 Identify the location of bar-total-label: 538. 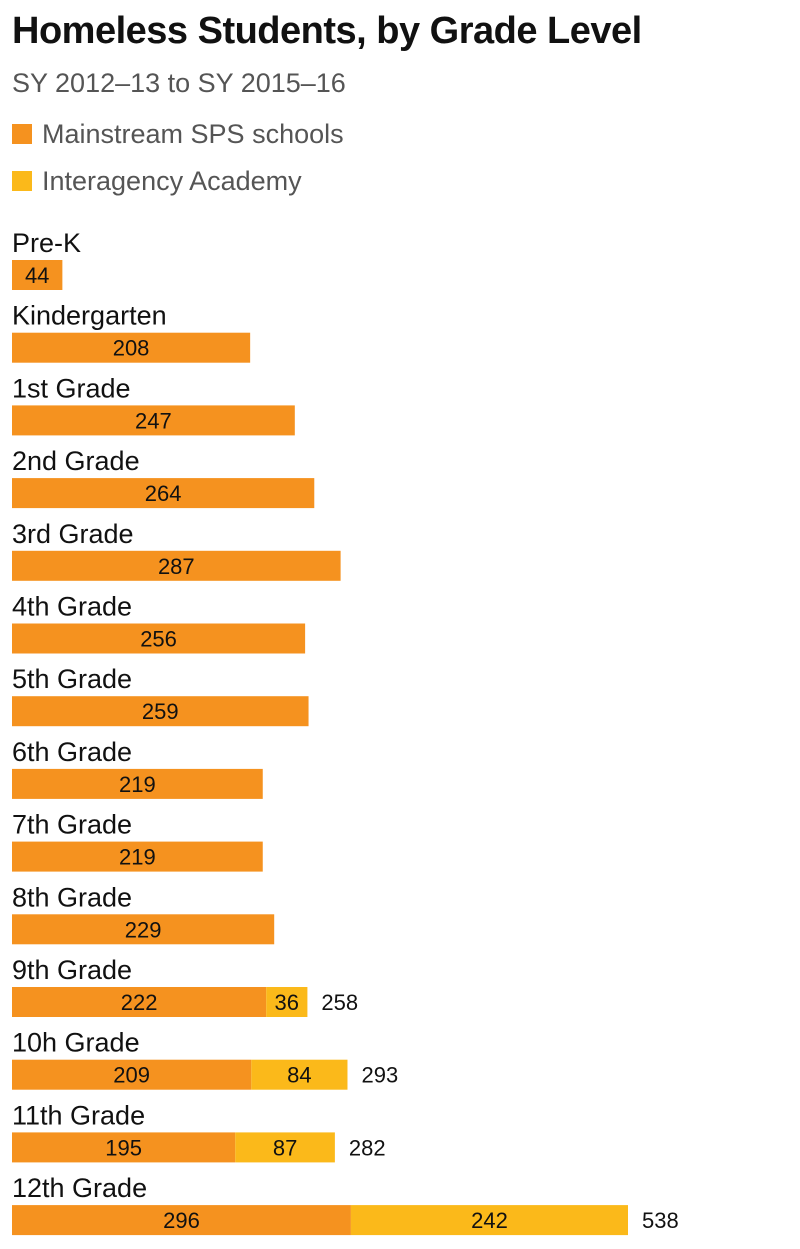
(660, 1220).